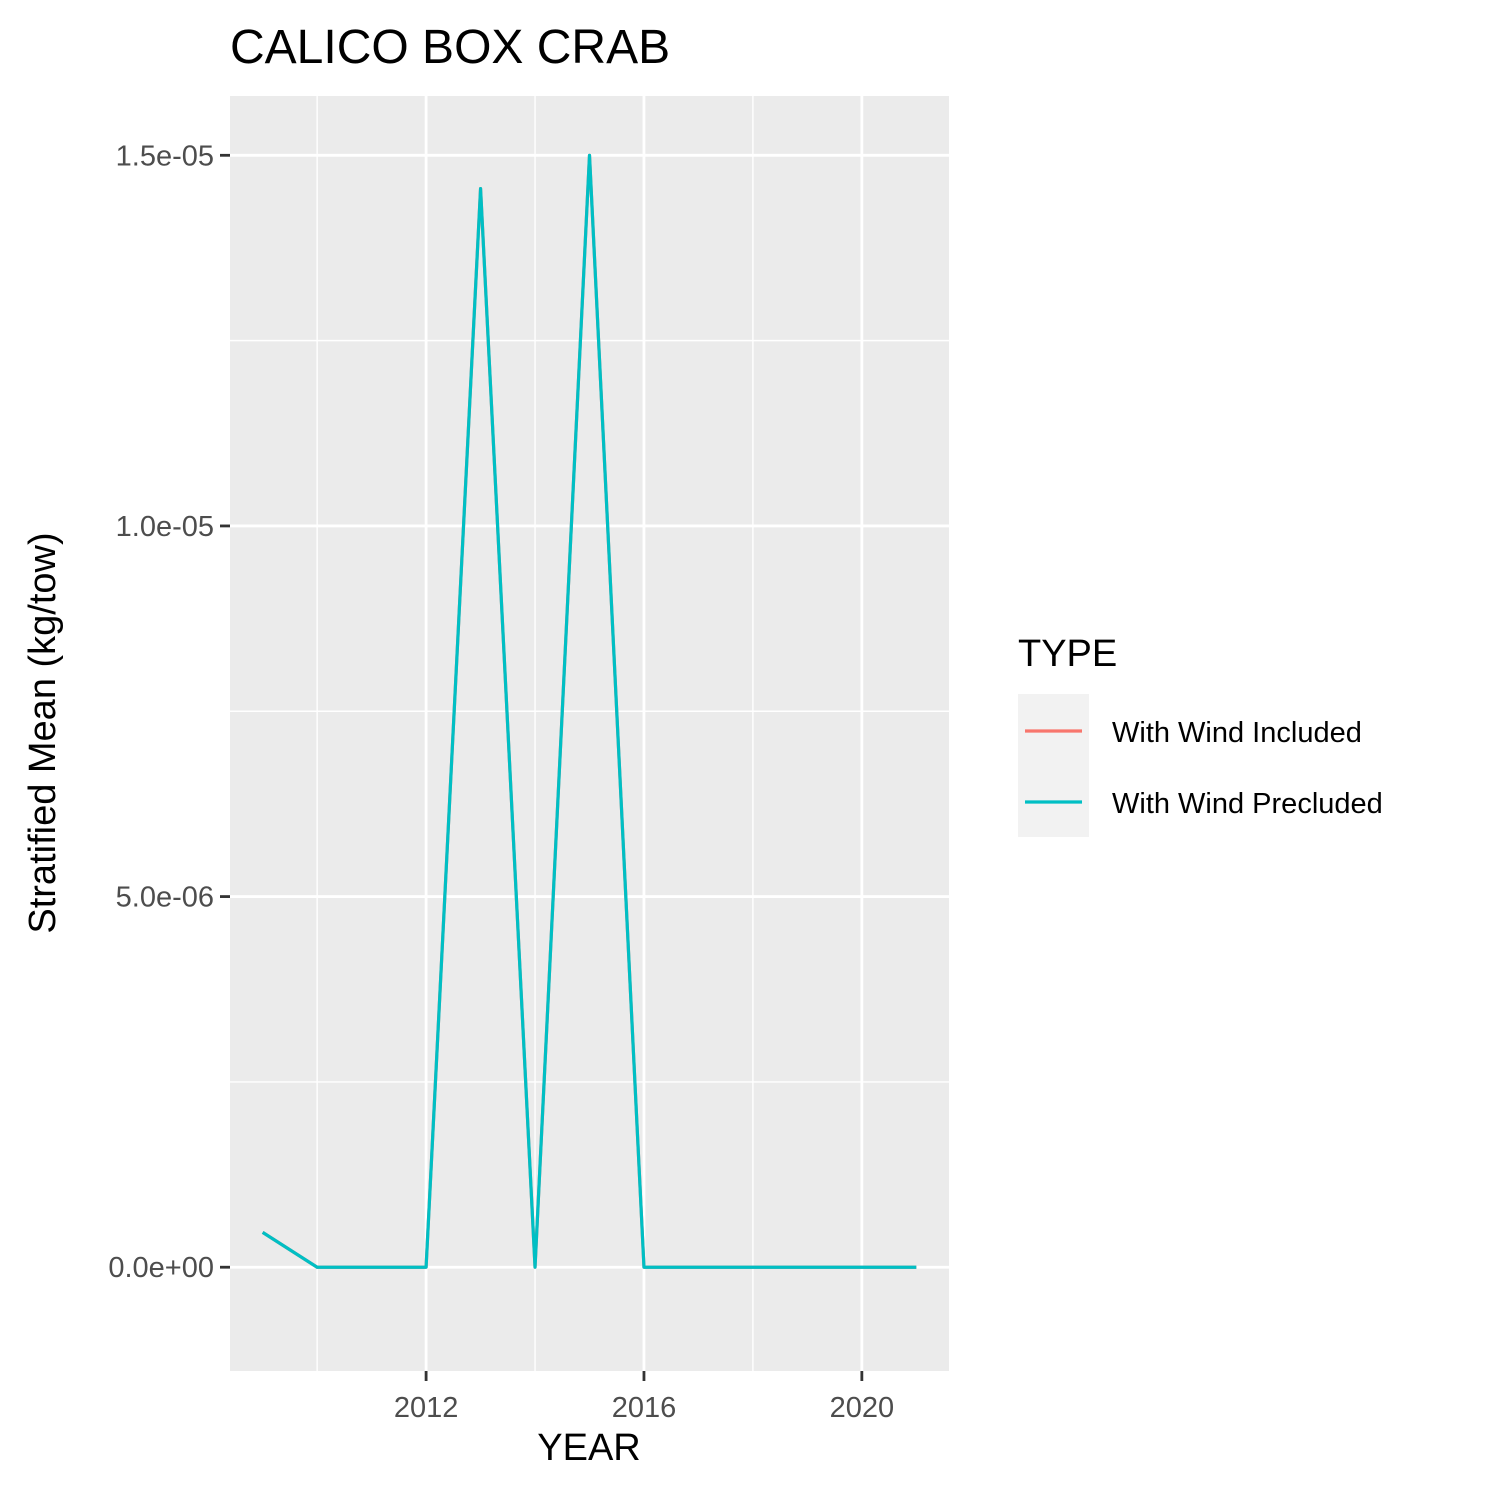 The height and width of the screenshot is (1500, 1500). I want to click on legend-label: With Wind Included, so click(1237, 733).